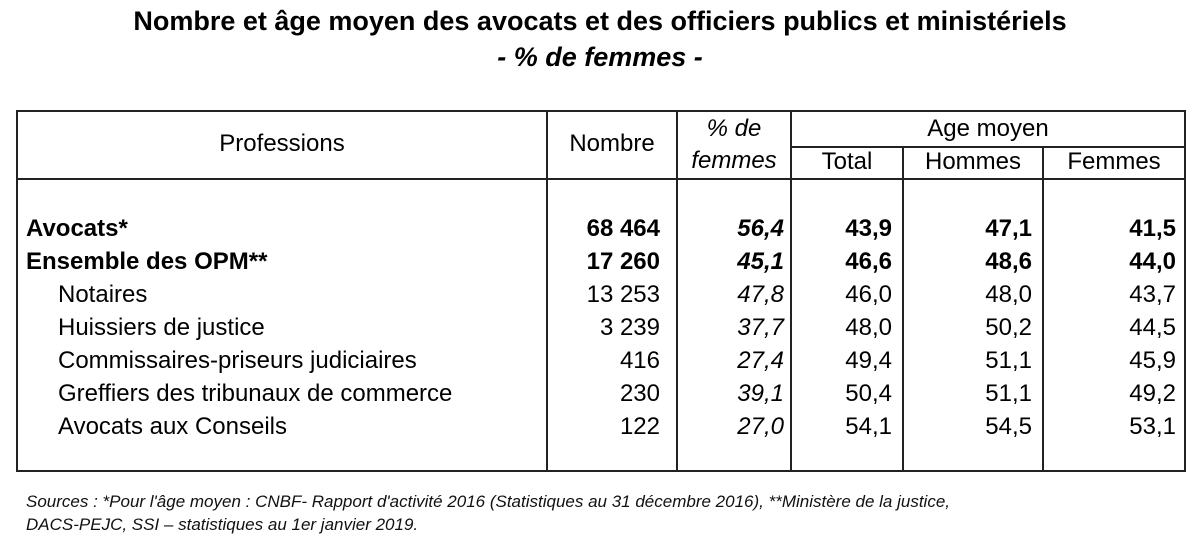 The width and height of the screenshot is (1200, 555). What do you see at coordinates (1008, 426) in the screenshot?
I see `row-age-hommes: 54,5` at bounding box center [1008, 426].